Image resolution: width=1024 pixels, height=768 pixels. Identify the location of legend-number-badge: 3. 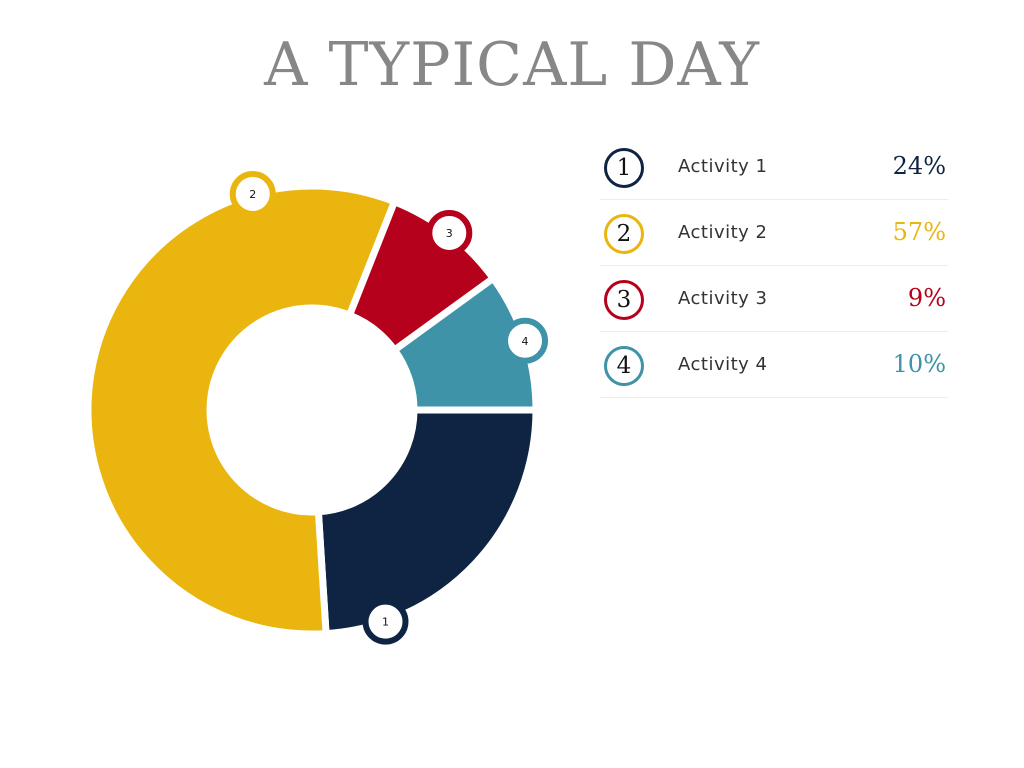
(624, 300).